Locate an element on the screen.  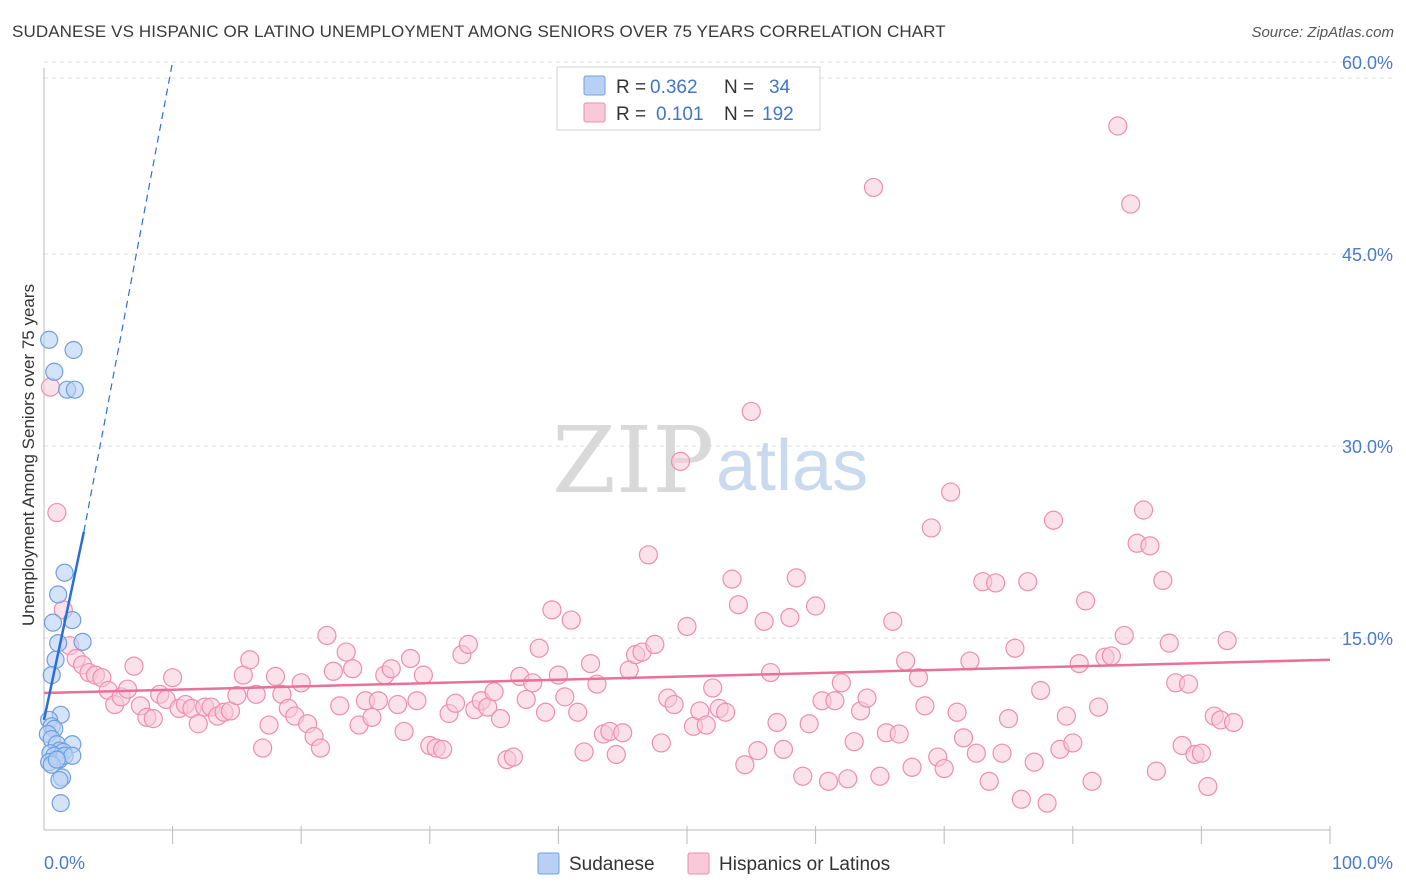
x-tick-label-max: 100.0% is located at coordinates (1362, 863).